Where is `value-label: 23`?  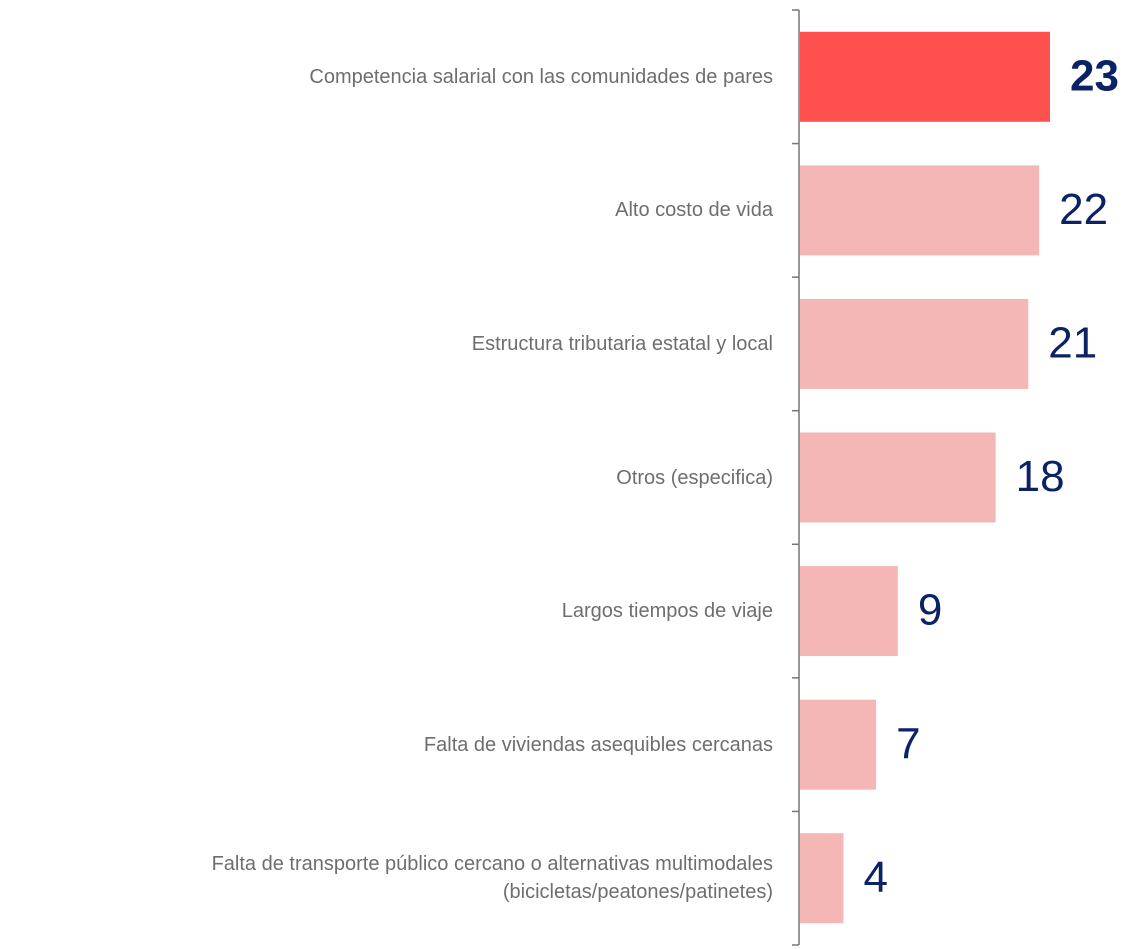
value-label: 23 is located at coordinates (1094, 75).